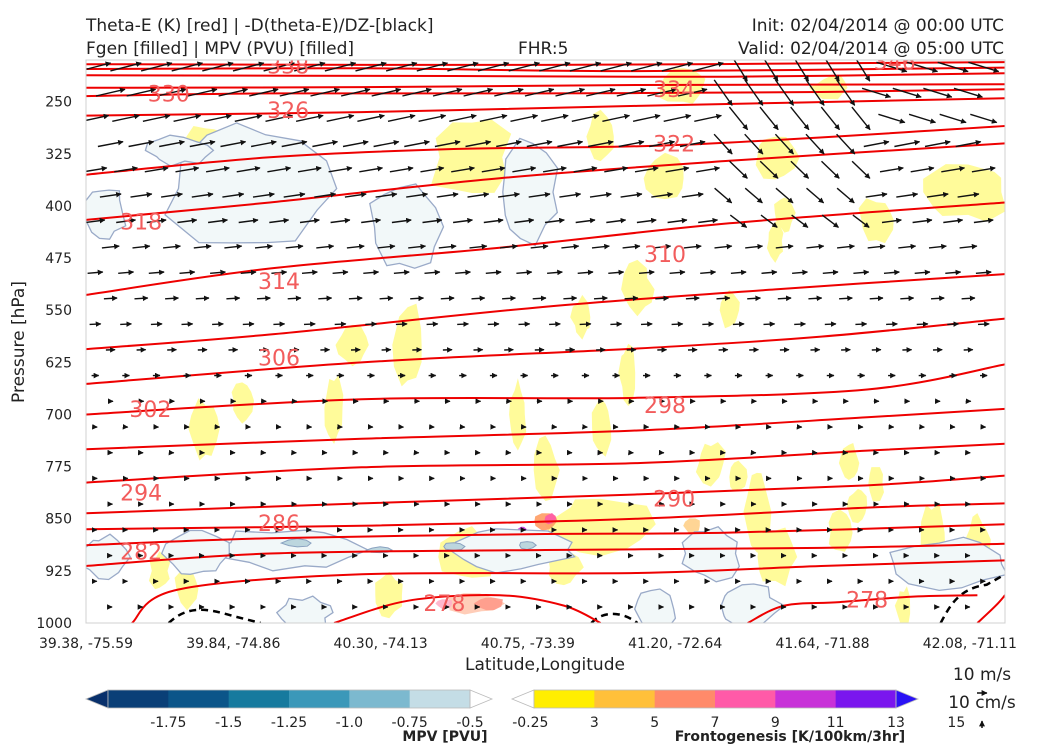  I want to click on init-time: Init: 02/04/2014 @ 00:00 UTC, so click(878, 26).